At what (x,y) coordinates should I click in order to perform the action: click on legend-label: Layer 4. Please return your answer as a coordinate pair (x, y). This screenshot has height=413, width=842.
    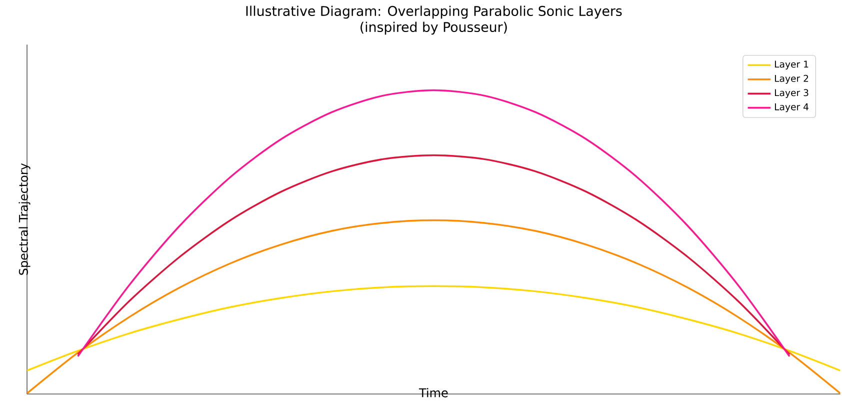
    Looking at the image, I should click on (791, 107).